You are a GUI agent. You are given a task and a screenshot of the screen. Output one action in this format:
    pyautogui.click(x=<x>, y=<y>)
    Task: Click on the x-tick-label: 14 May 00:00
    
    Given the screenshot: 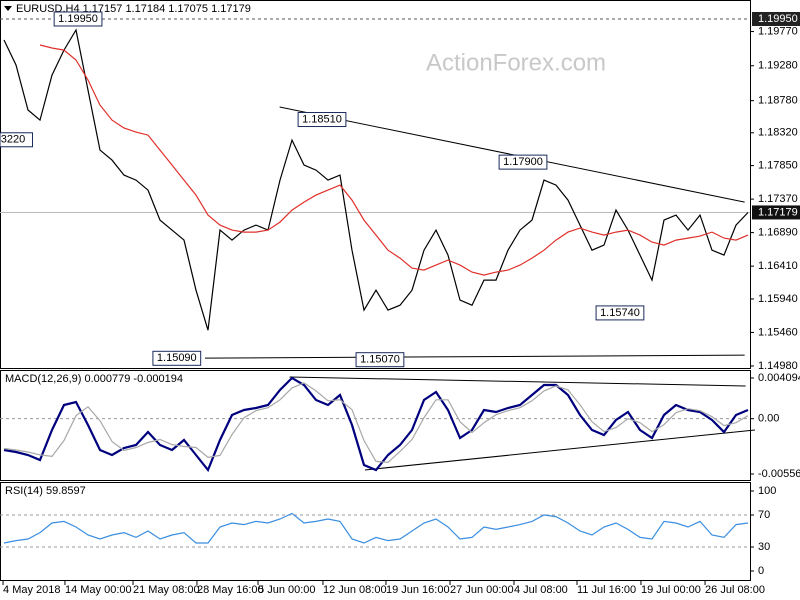 What is the action you would take?
    pyautogui.click(x=98, y=590)
    